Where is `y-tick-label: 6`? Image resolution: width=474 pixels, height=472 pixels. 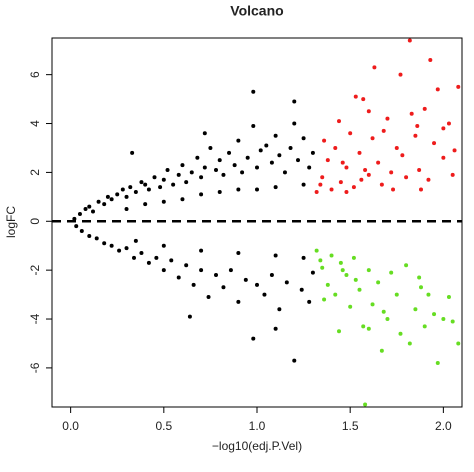 y-tick-label: 6 is located at coordinates (35, 74).